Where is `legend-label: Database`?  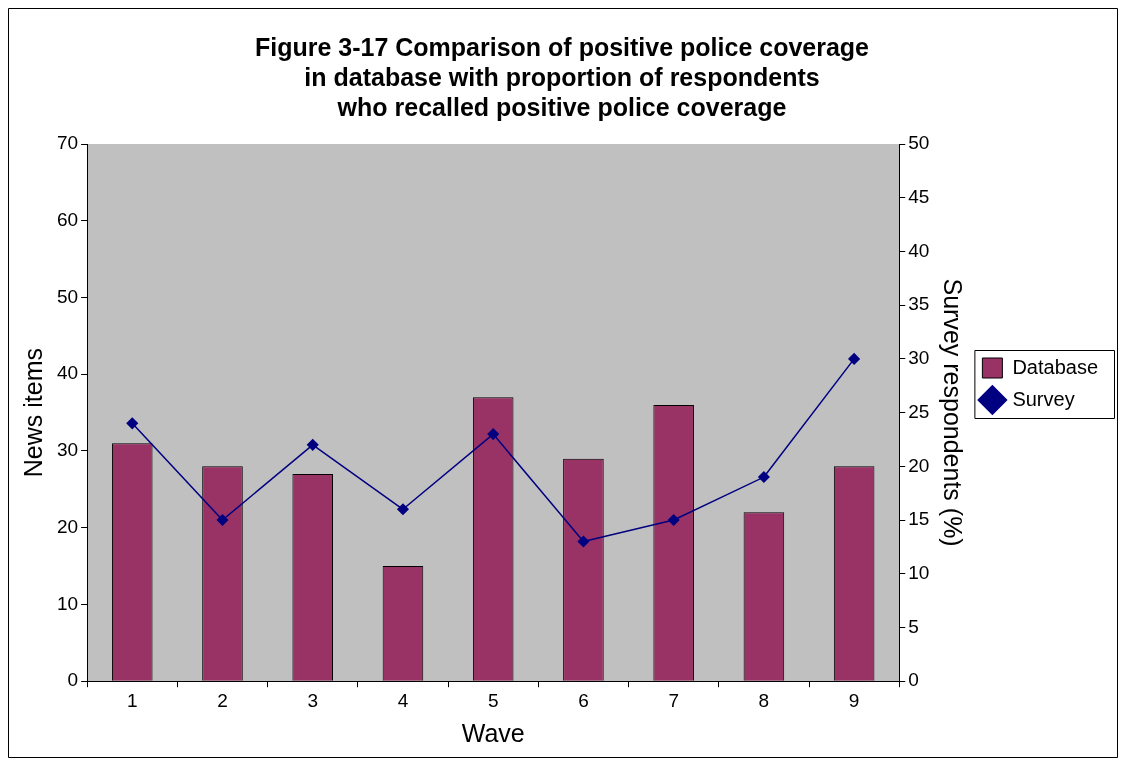 legend-label: Database is located at coordinates (1055, 366).